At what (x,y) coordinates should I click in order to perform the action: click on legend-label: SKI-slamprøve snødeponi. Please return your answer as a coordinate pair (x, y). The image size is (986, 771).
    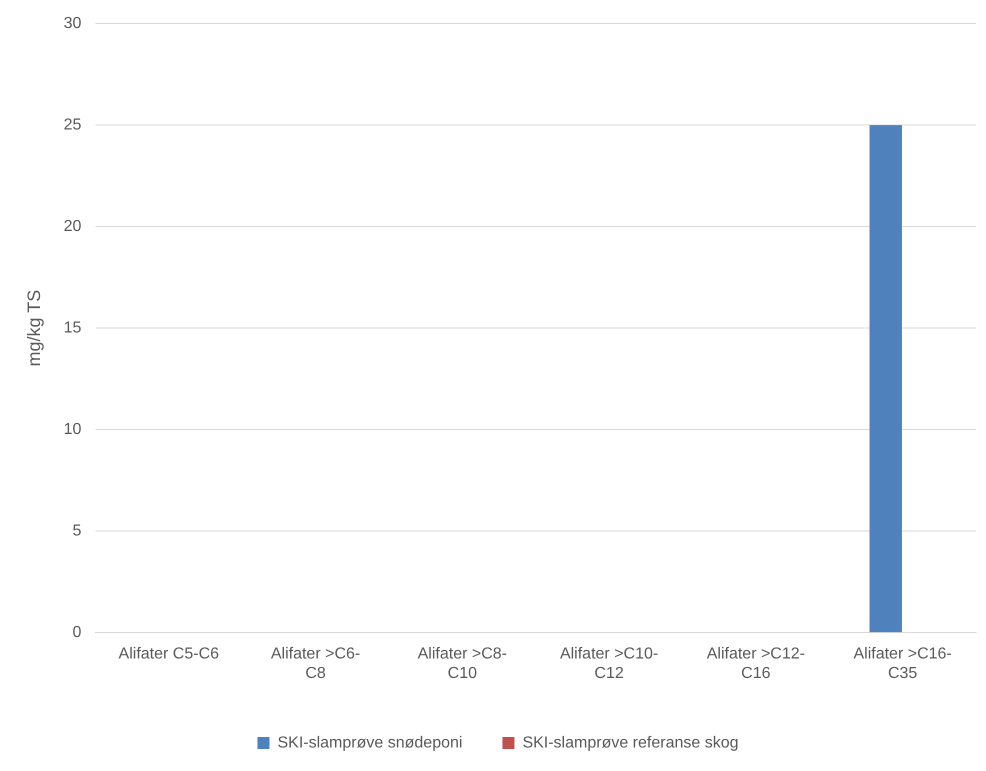
    Looking at the image, I should click on (369, 743).